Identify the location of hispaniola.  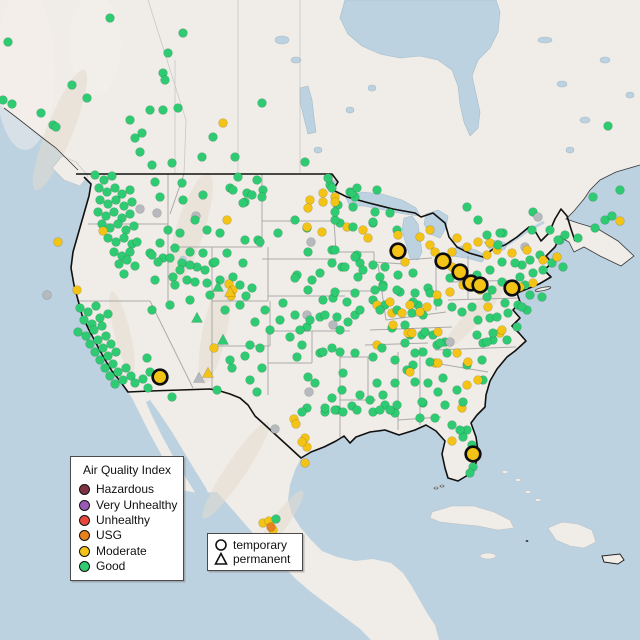
(572, 535).